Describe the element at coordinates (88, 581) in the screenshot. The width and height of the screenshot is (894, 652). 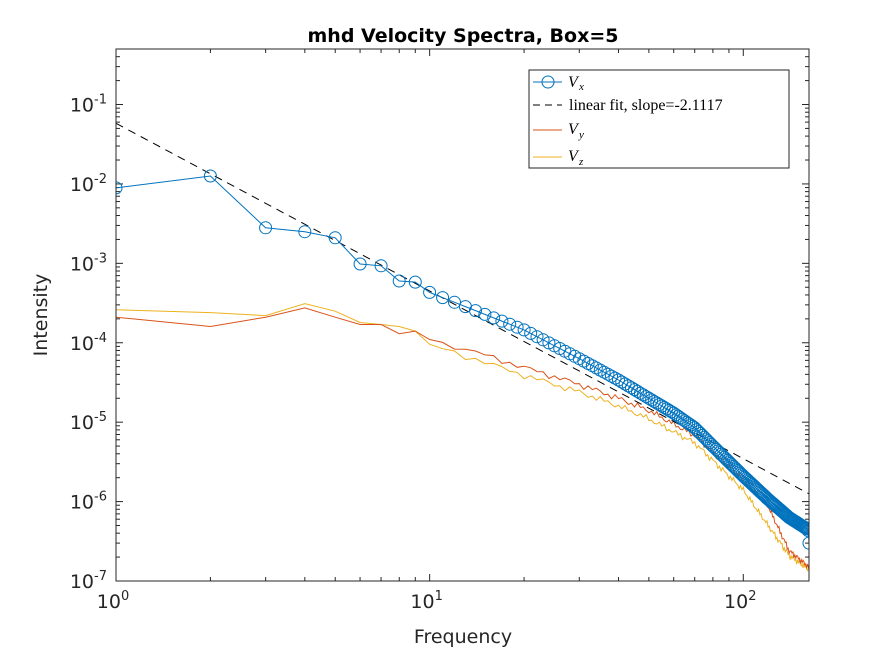
I see `y-tick-label: 10⁻⁷` at that location.